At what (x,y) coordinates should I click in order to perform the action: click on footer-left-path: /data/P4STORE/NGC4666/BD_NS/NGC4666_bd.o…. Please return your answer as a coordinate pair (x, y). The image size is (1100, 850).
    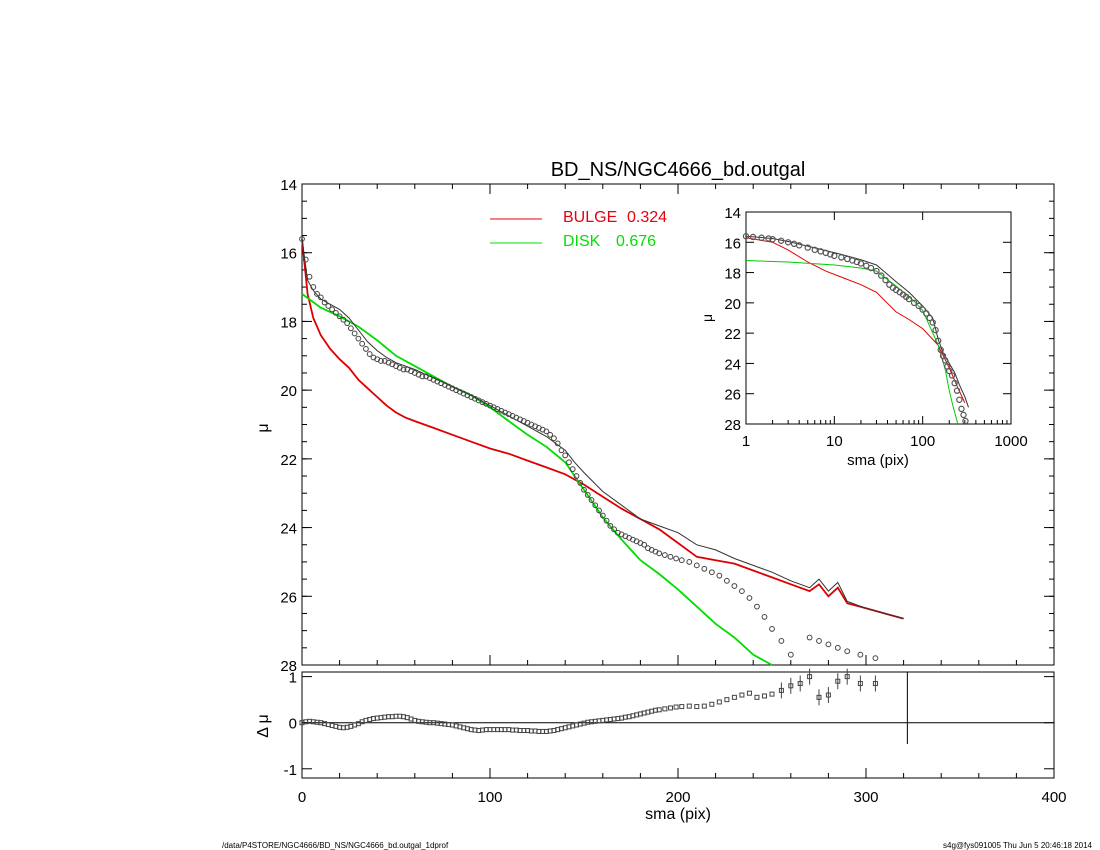
    Looking at the image, I should click on (335, 845).